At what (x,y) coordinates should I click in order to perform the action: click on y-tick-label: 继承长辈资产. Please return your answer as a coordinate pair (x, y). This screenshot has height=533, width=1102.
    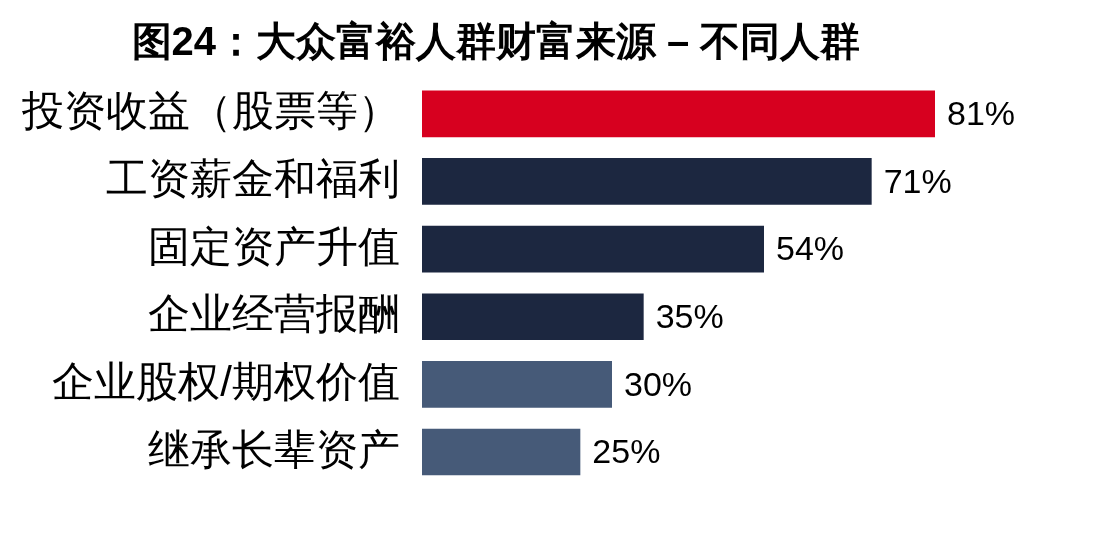
    Looking at the image, I should click on (274, 449).